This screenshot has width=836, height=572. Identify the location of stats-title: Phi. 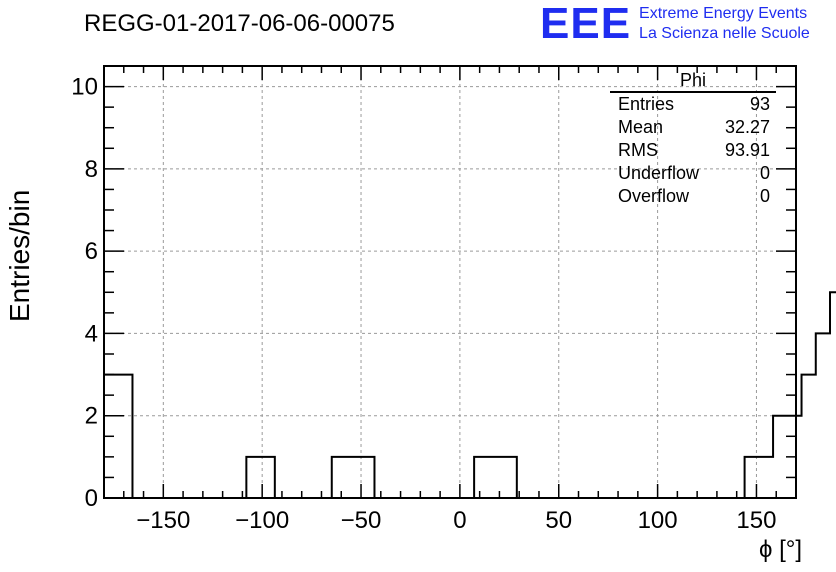
(693, 80).